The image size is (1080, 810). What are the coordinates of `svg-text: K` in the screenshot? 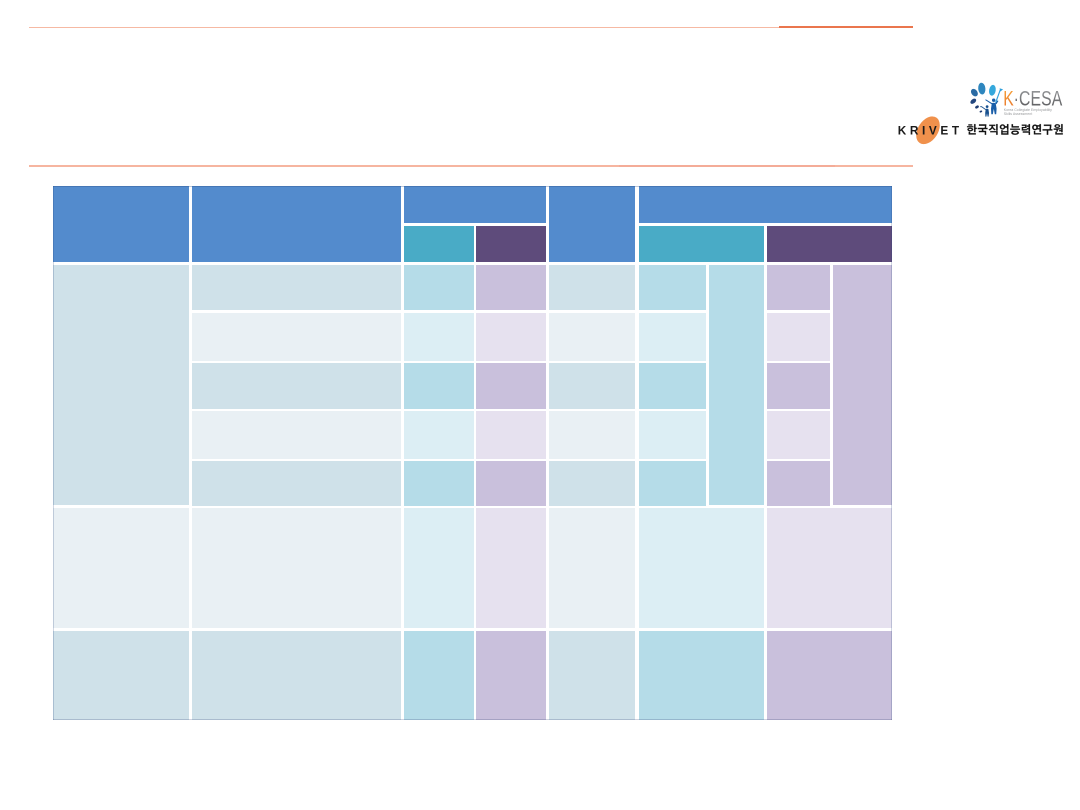 It's located at (1008, 98).